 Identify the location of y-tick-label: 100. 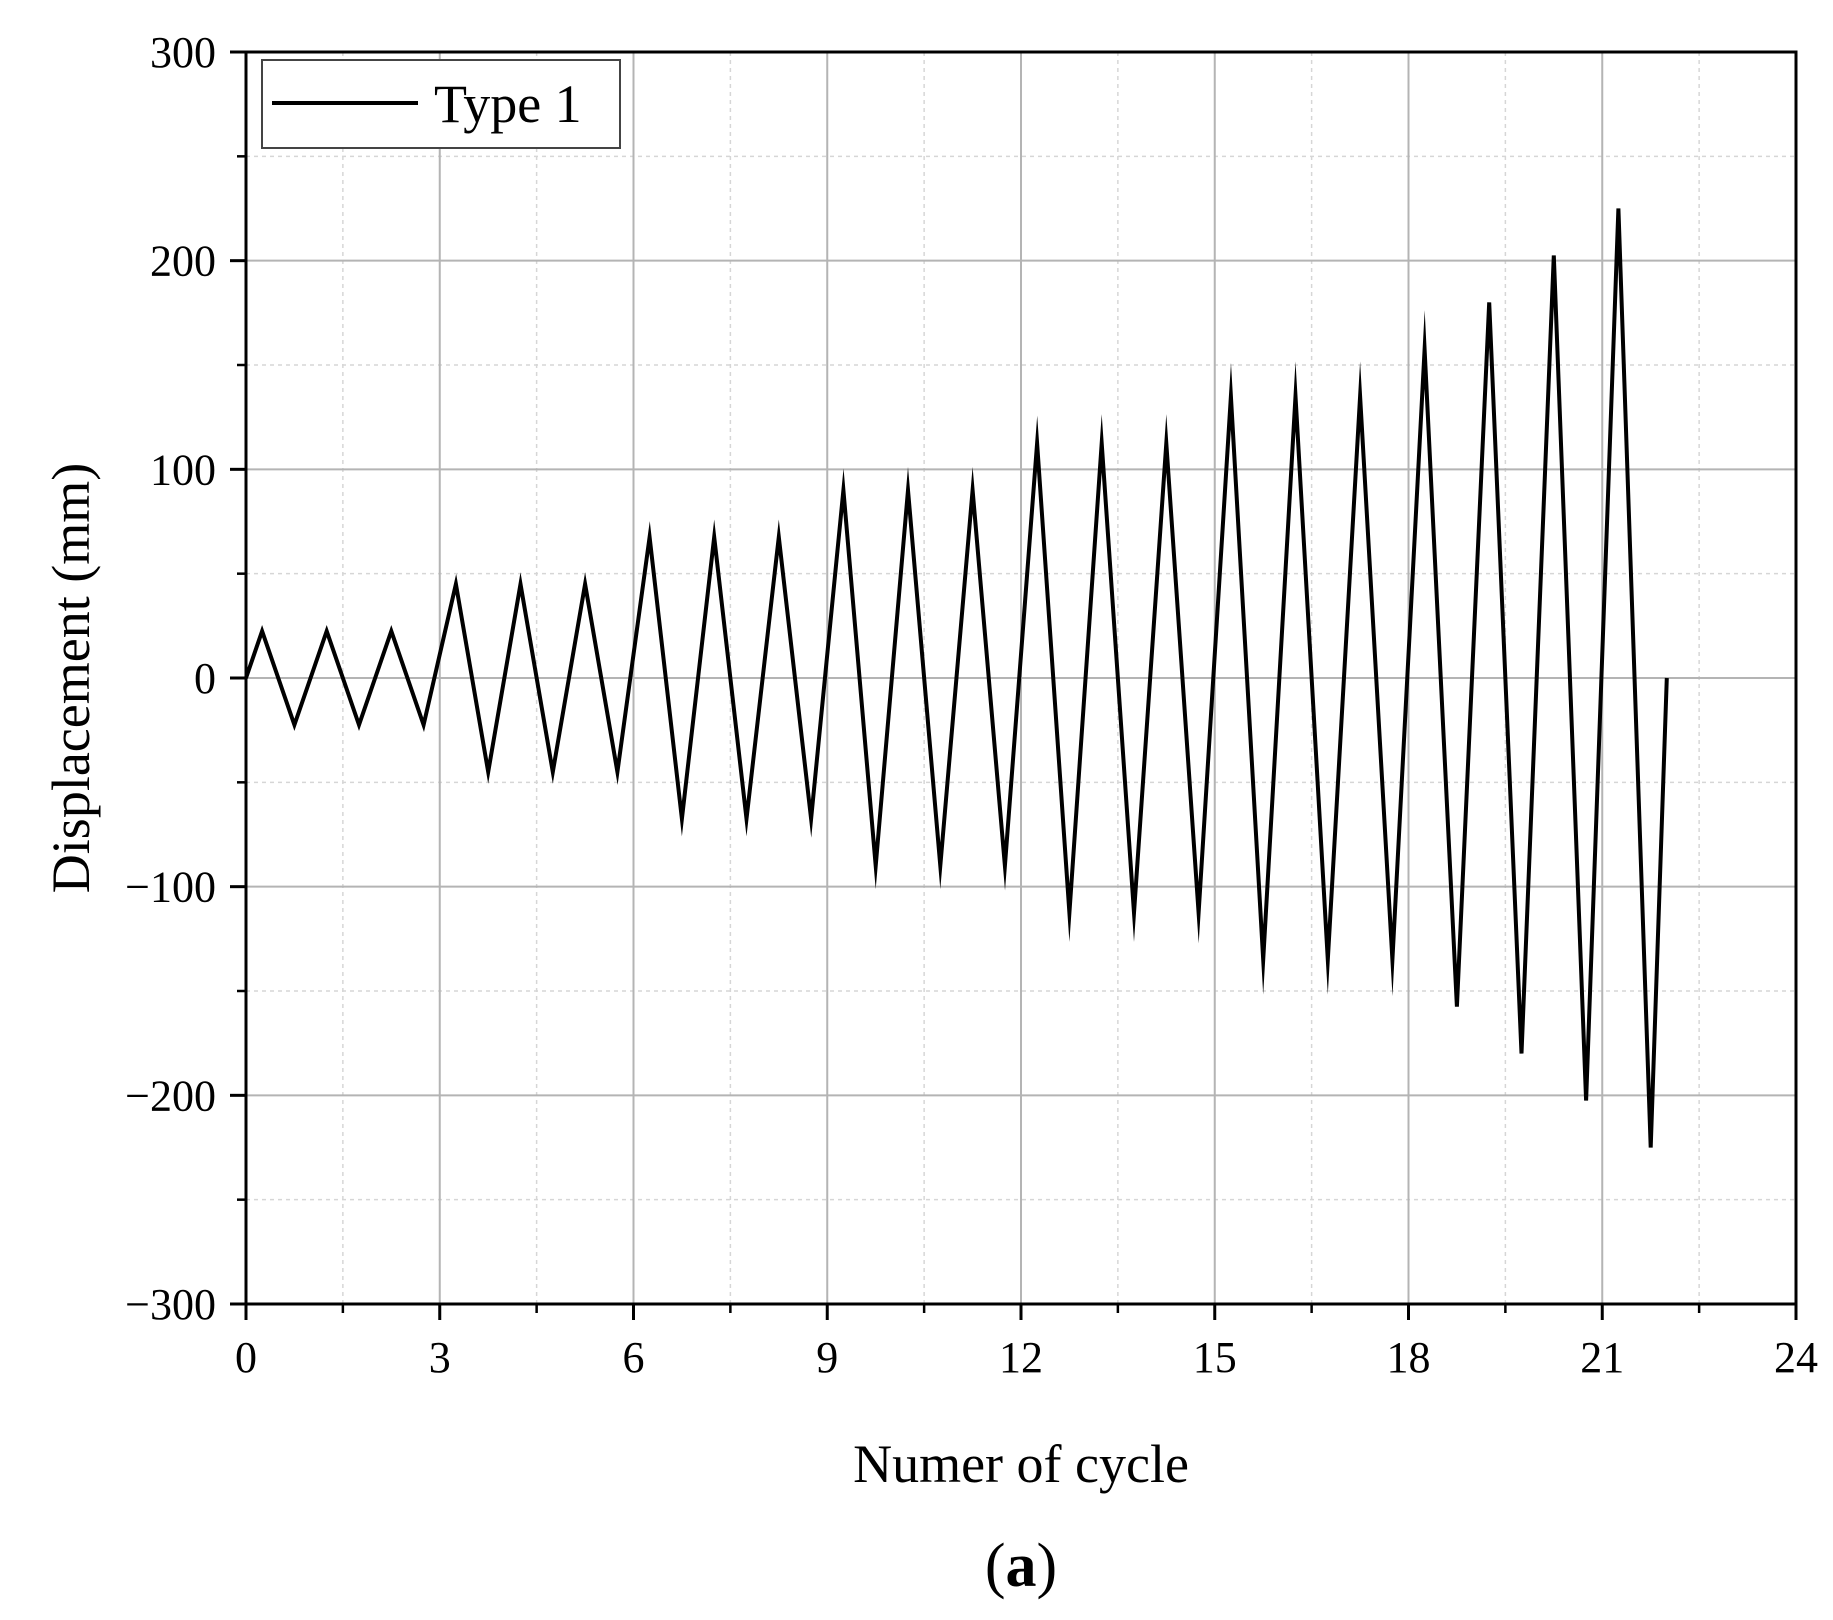
(183, 469).